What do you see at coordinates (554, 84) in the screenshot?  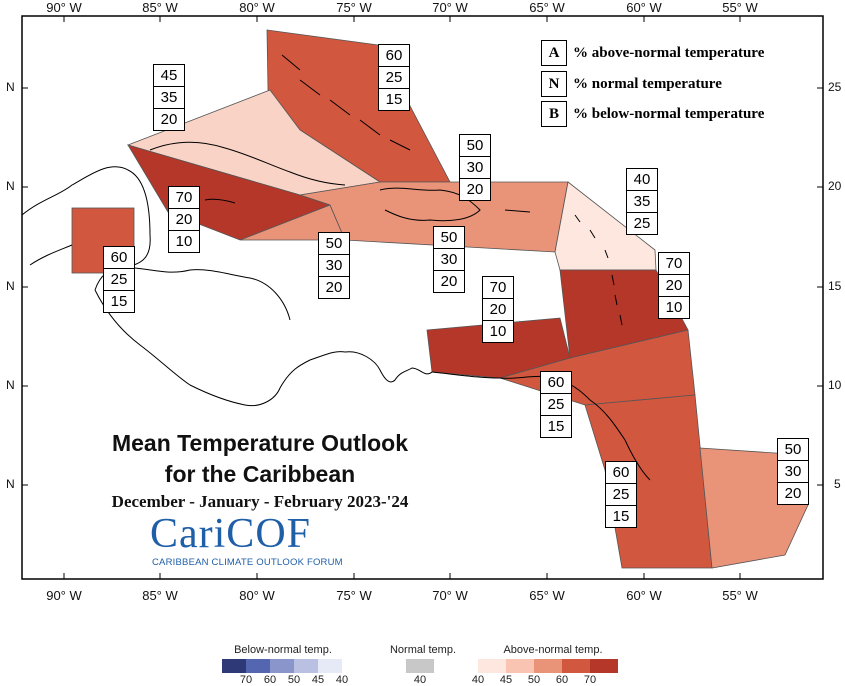 I see `legend-letter-n: N` at bounding box center [554, 84].